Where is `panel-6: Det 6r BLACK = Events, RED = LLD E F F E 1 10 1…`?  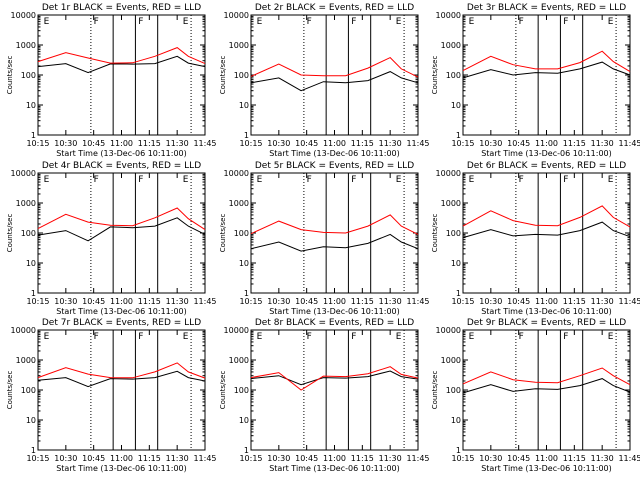
panel-6: Det 6r BLACK = Events, RED = LLD E F F E 1 10 1… is located at coordinates (535, 238).